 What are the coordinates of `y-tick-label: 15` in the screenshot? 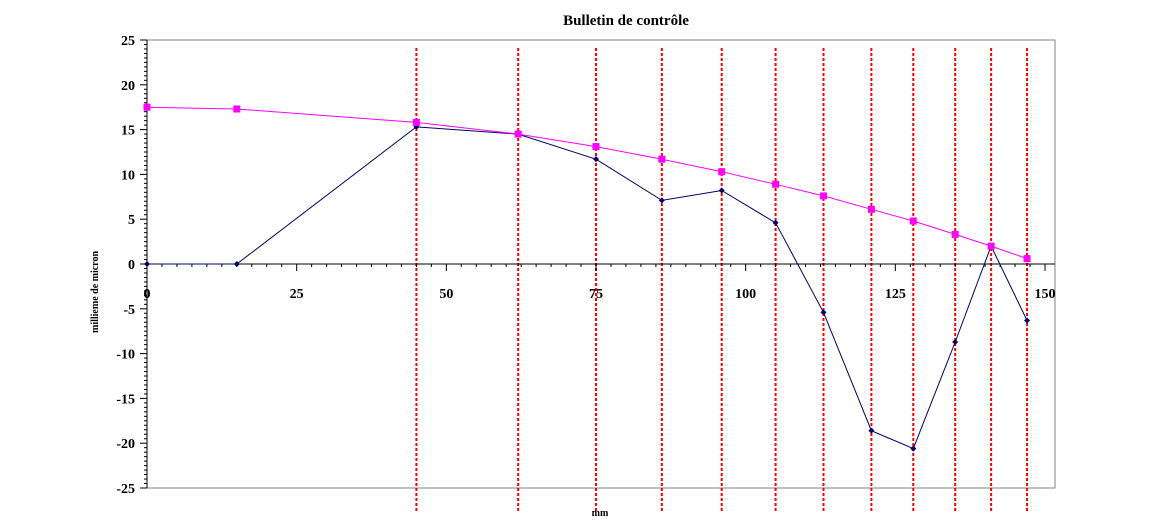 It's located at (128, 131).